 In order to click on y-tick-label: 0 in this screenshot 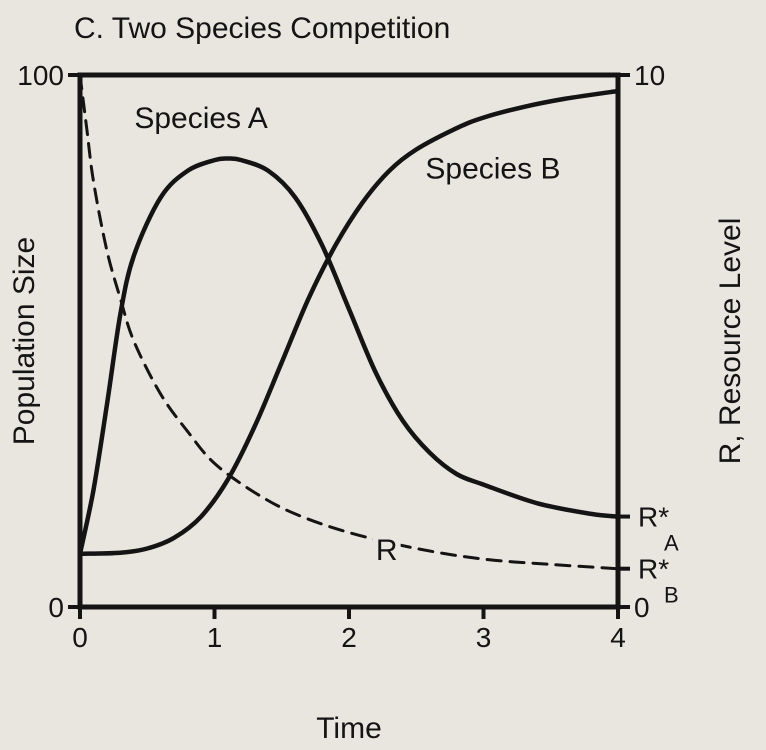, I will do `click(56, 607)`.